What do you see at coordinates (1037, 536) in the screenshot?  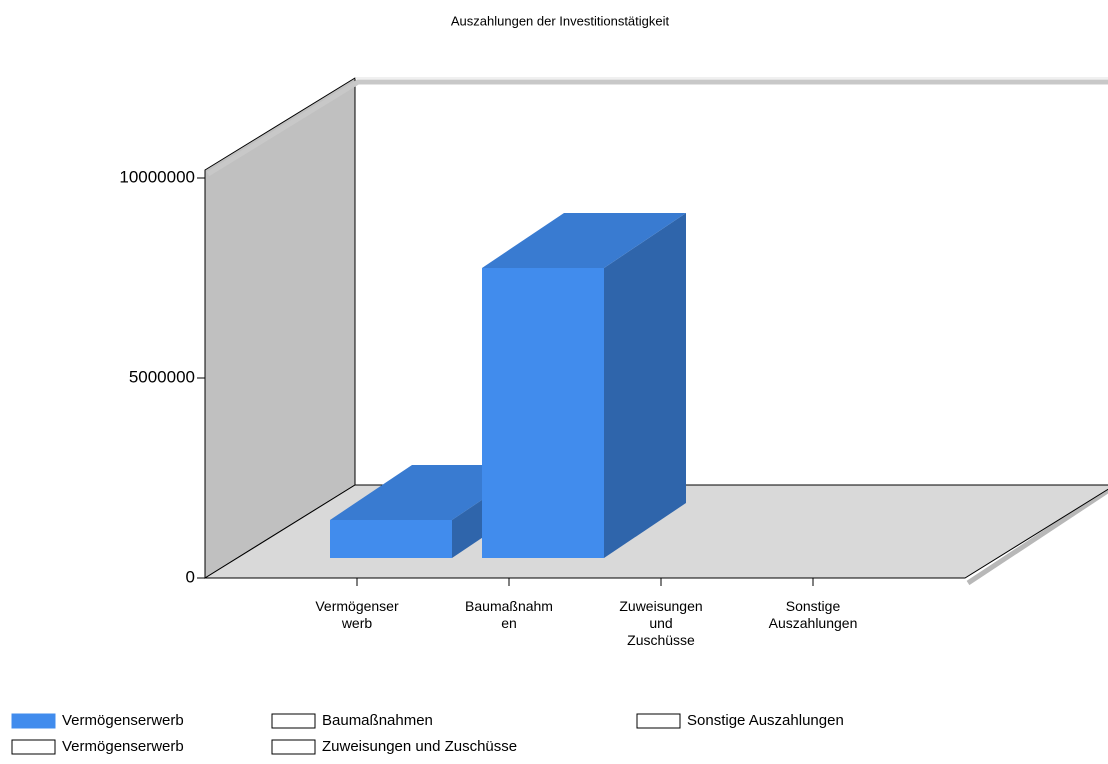 I see `floor-shadow` at bounding box center [1037, 536].